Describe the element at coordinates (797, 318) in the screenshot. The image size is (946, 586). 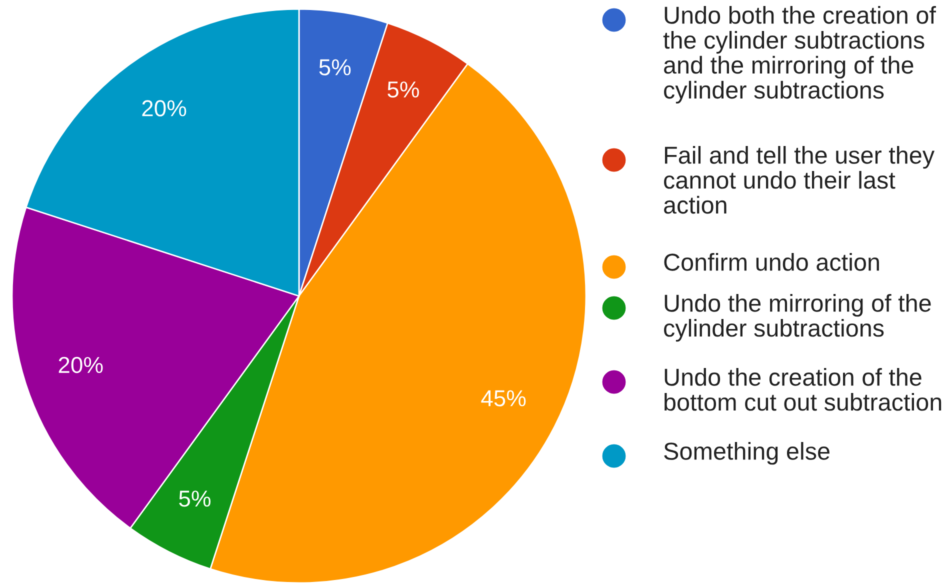
I see `legend-label: Undo the mirroring of the cylinder subtractions` at that location.